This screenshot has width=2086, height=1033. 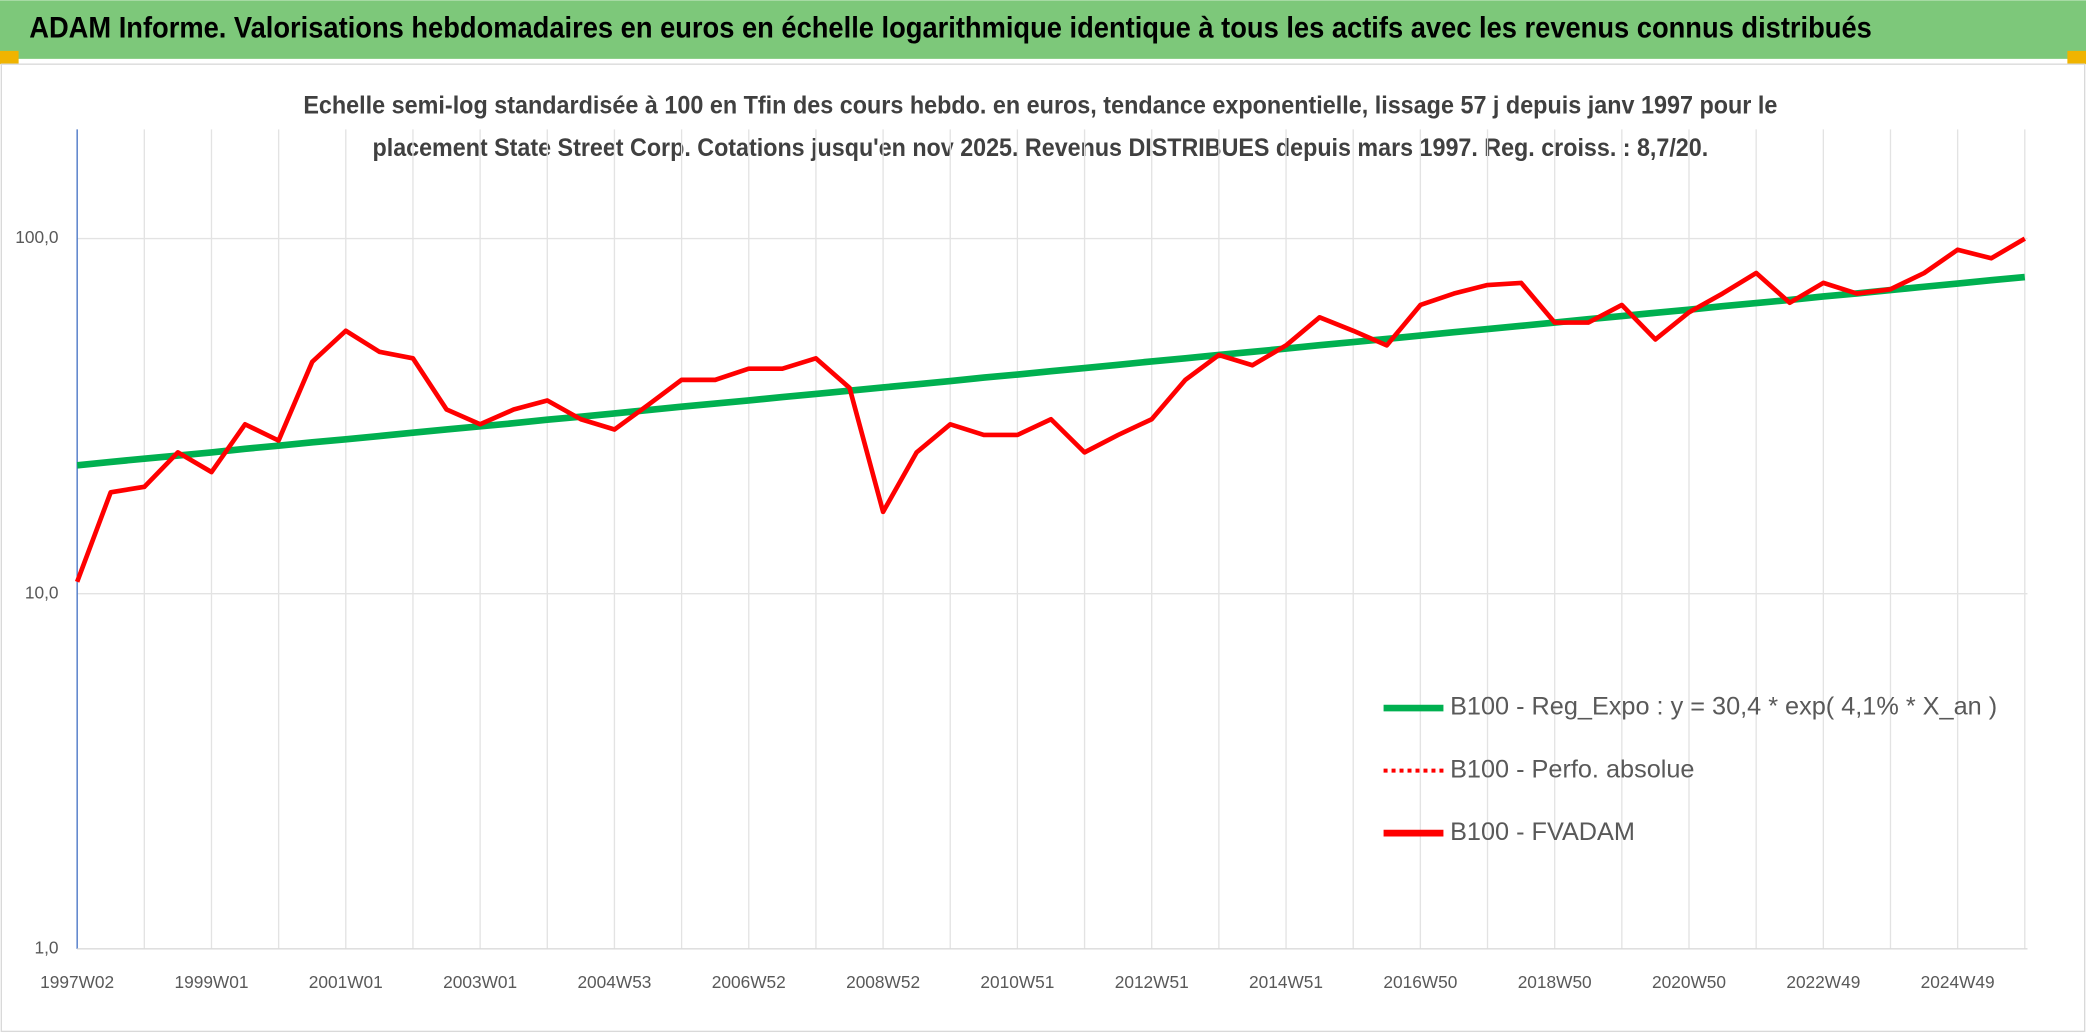 I want to click on x-tick-label: 2020W50, so click(x=1689, y=982).